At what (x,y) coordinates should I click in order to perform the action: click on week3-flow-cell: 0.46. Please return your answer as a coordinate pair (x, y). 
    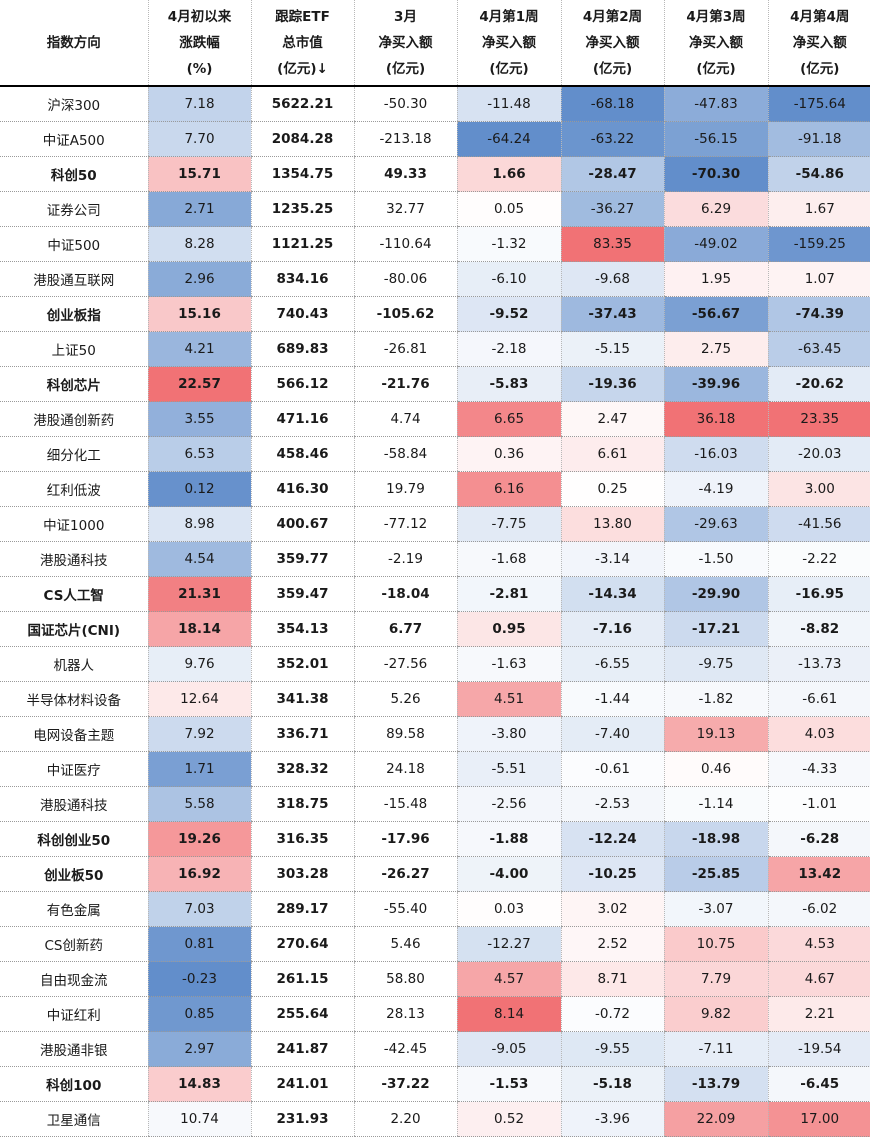
    Looking at the image, I should click on (715, 769).